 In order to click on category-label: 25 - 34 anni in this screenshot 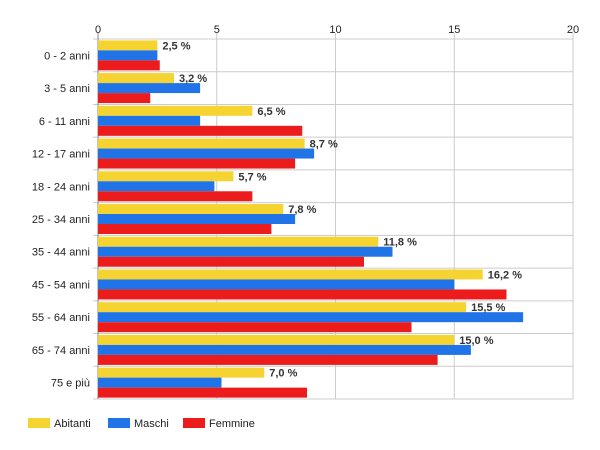, I will do `click(61, 220)`.